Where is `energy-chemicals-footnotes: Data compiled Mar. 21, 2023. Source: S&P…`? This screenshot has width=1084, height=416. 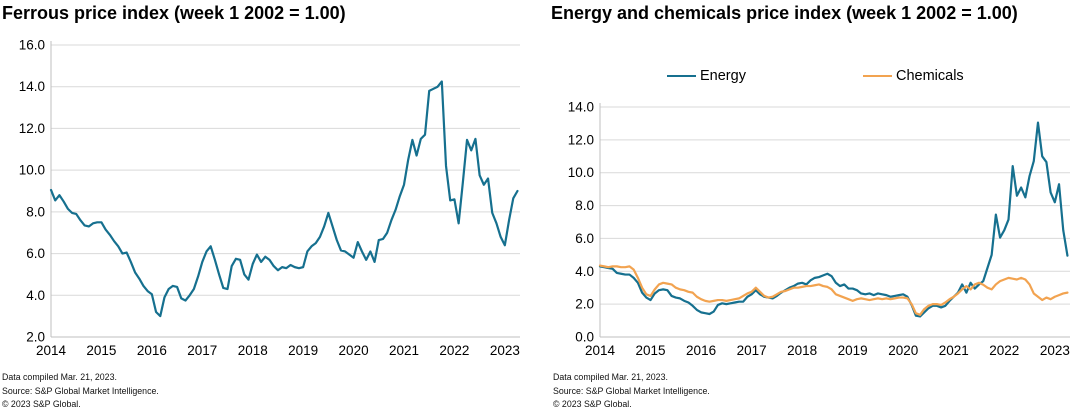
energy-chemicals-footnotes: Data compiled Mar. 21, 2023. Source: S&P… is located at coordinates (631, 391).